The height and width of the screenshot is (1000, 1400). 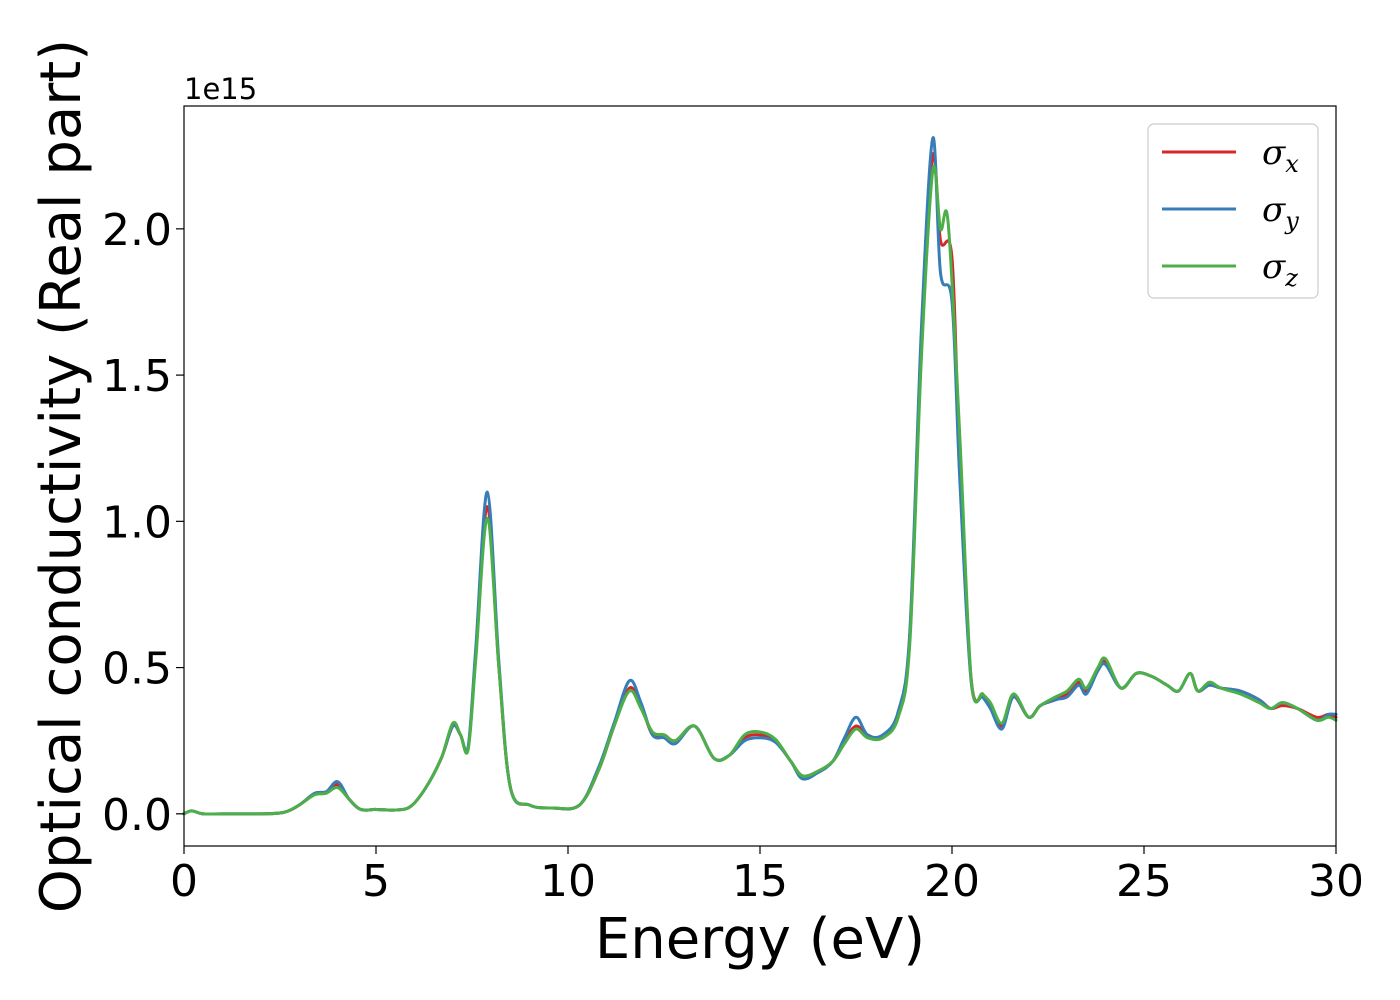 What do you see at coordinates (1144, 881) in the screenshot?
I see `x-tick-label: 25` at bounding box center [1144, 881].